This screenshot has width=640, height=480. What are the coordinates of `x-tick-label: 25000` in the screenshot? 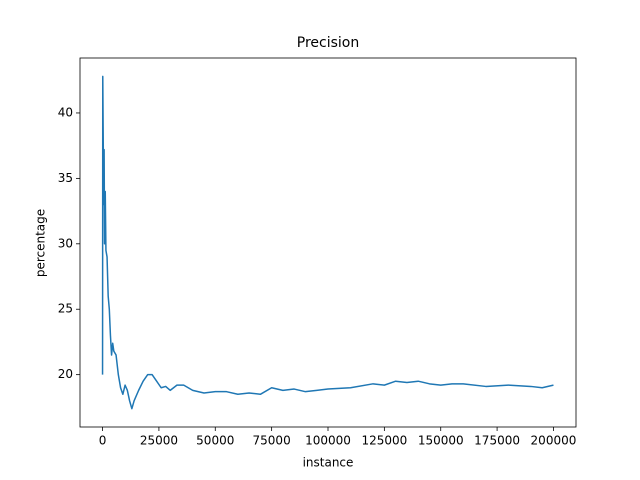 It's located at (159, 441).